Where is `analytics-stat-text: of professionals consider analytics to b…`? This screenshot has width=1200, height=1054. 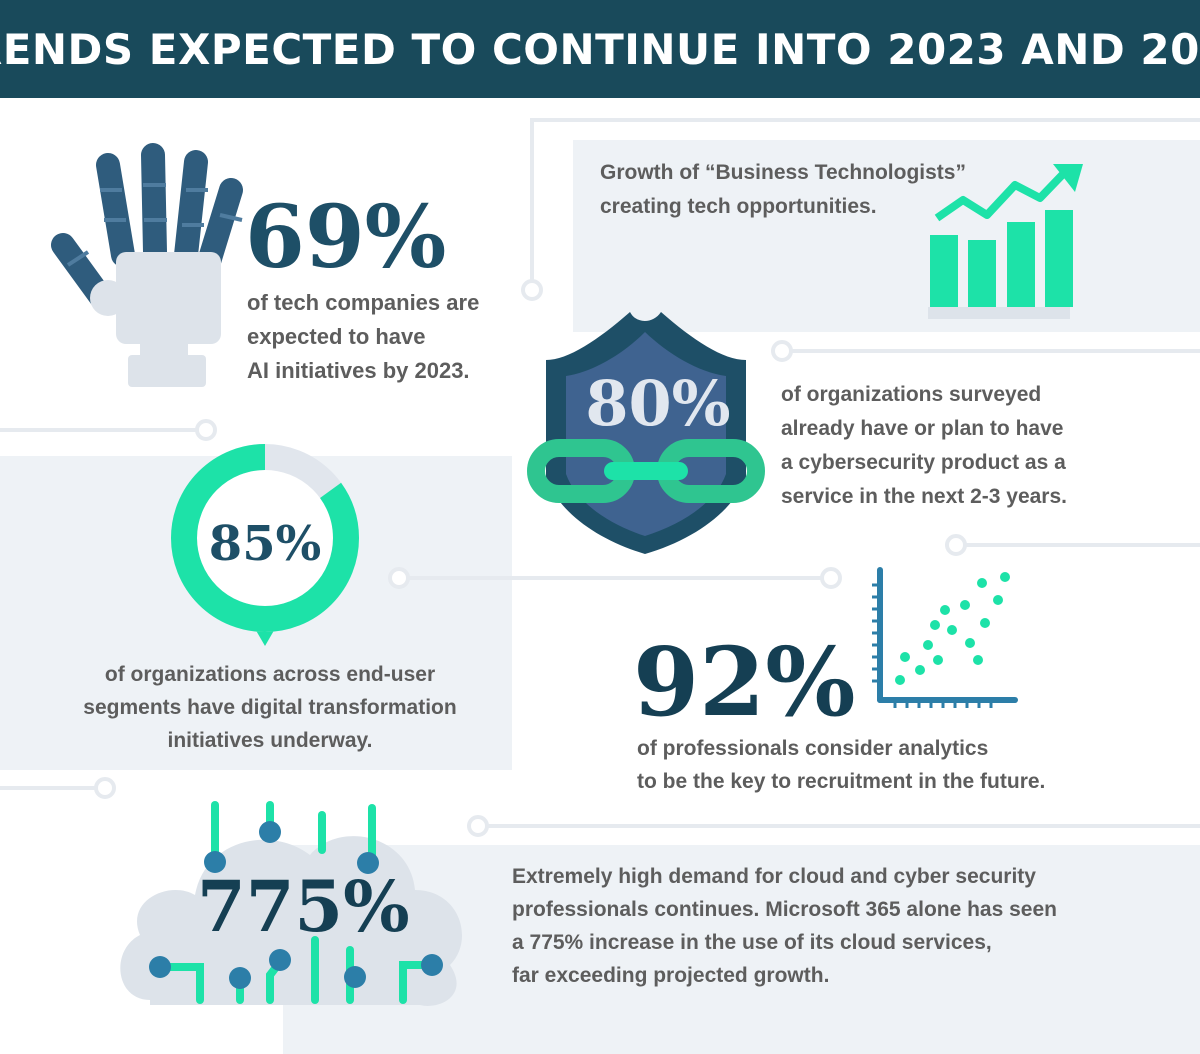 analytics-stat-text: of professionals consider analytics to b… is located at coordinates (841, 765).